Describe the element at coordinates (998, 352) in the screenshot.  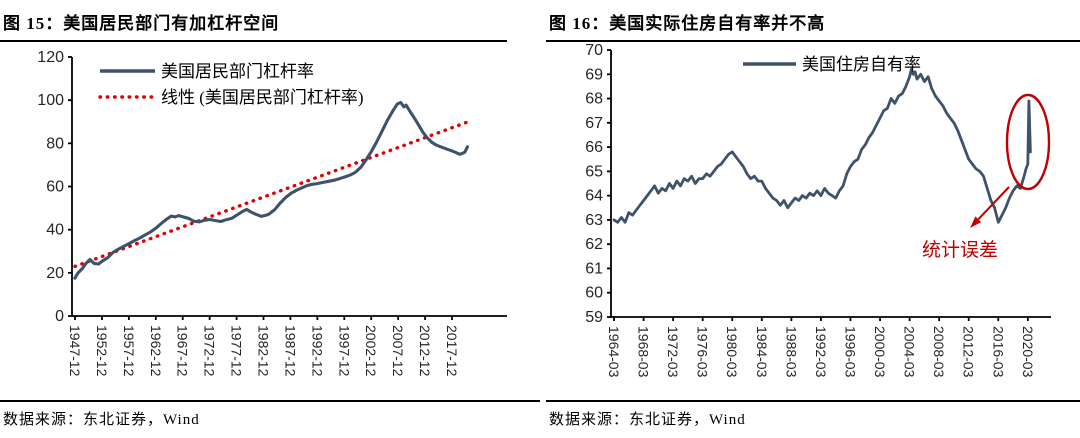
I see `svg-text: 2016-03` at that location.